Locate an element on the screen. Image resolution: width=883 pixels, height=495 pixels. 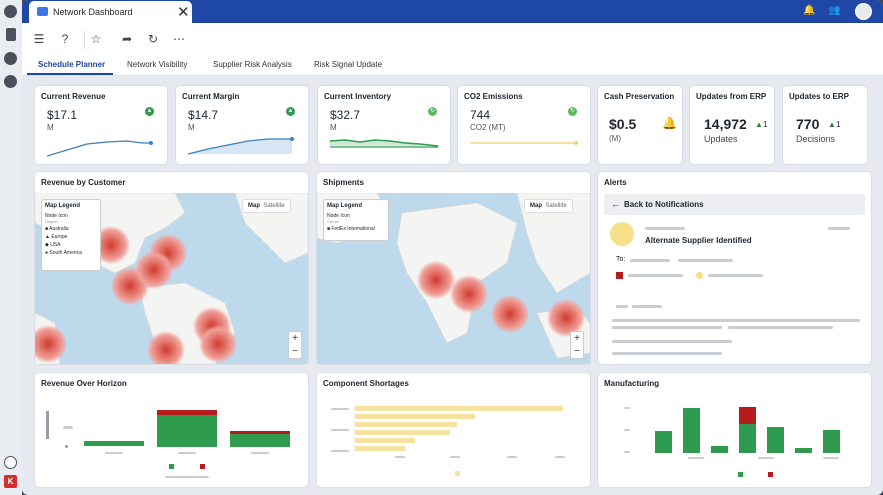
filters-icon: ☰ is located at coordinates (39, 39).